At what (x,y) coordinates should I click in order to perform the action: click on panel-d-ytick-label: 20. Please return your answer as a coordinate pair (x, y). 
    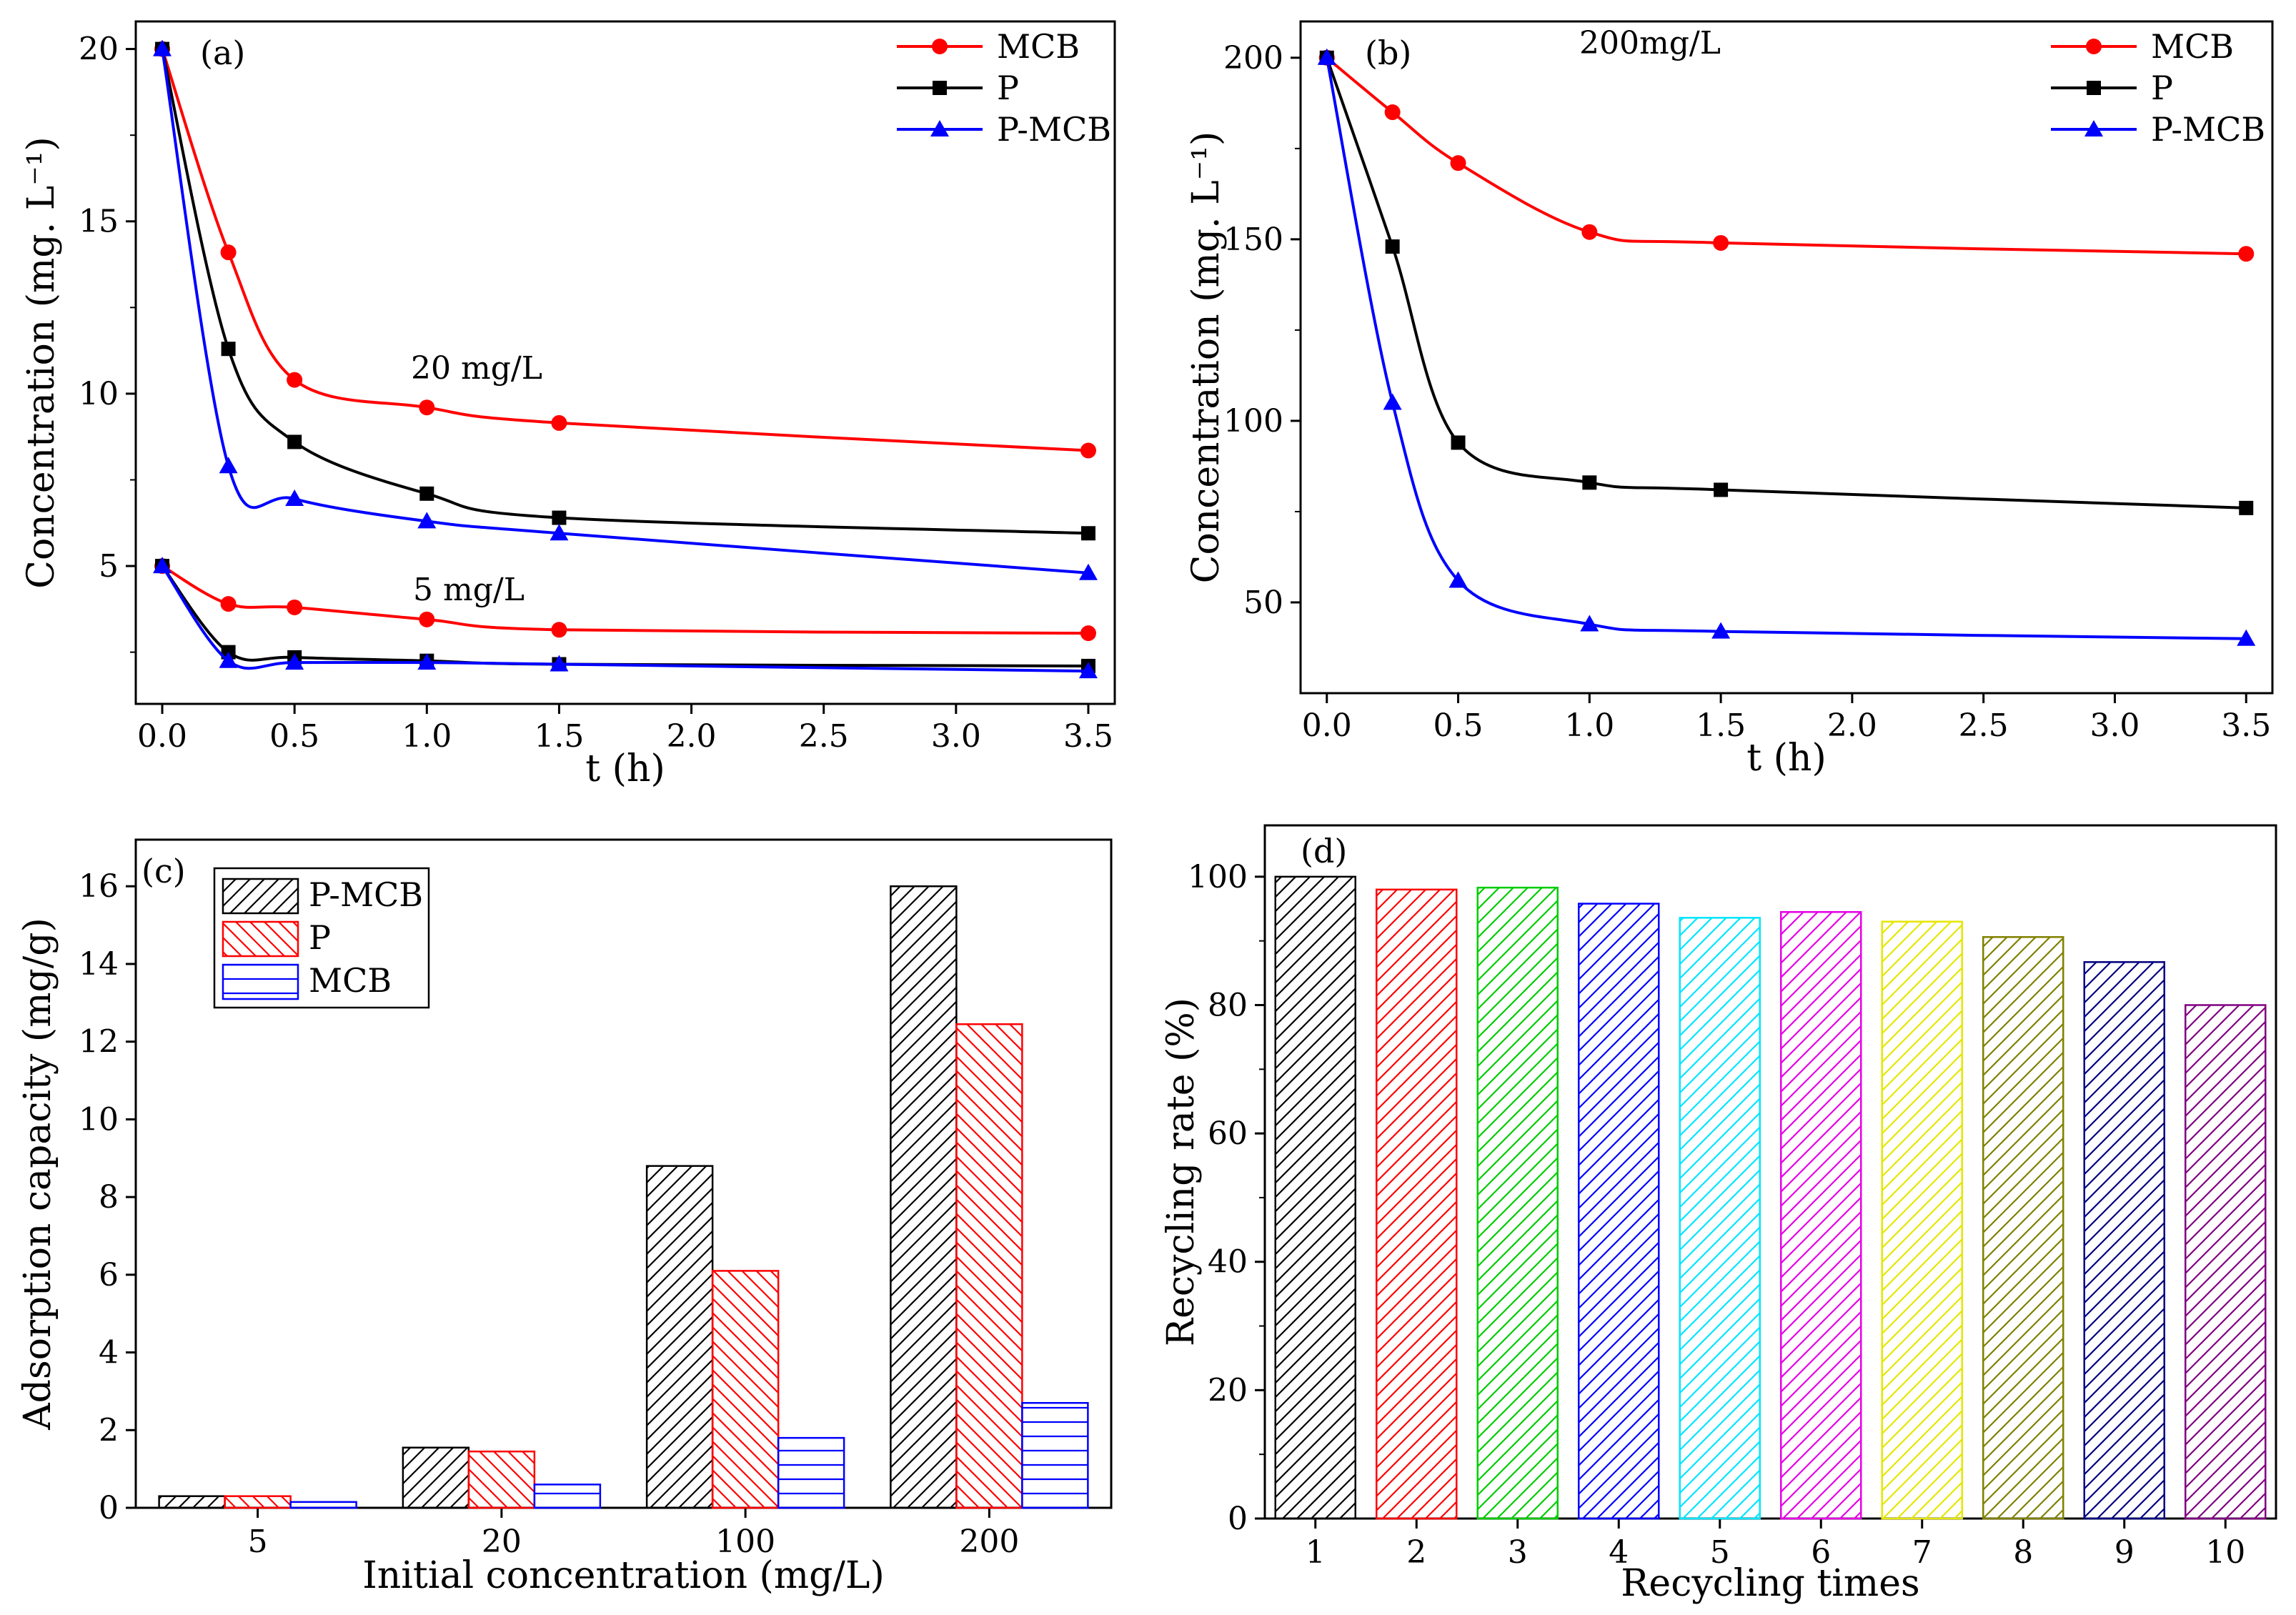
    Looking at the image, I should click on (1228, 1390).